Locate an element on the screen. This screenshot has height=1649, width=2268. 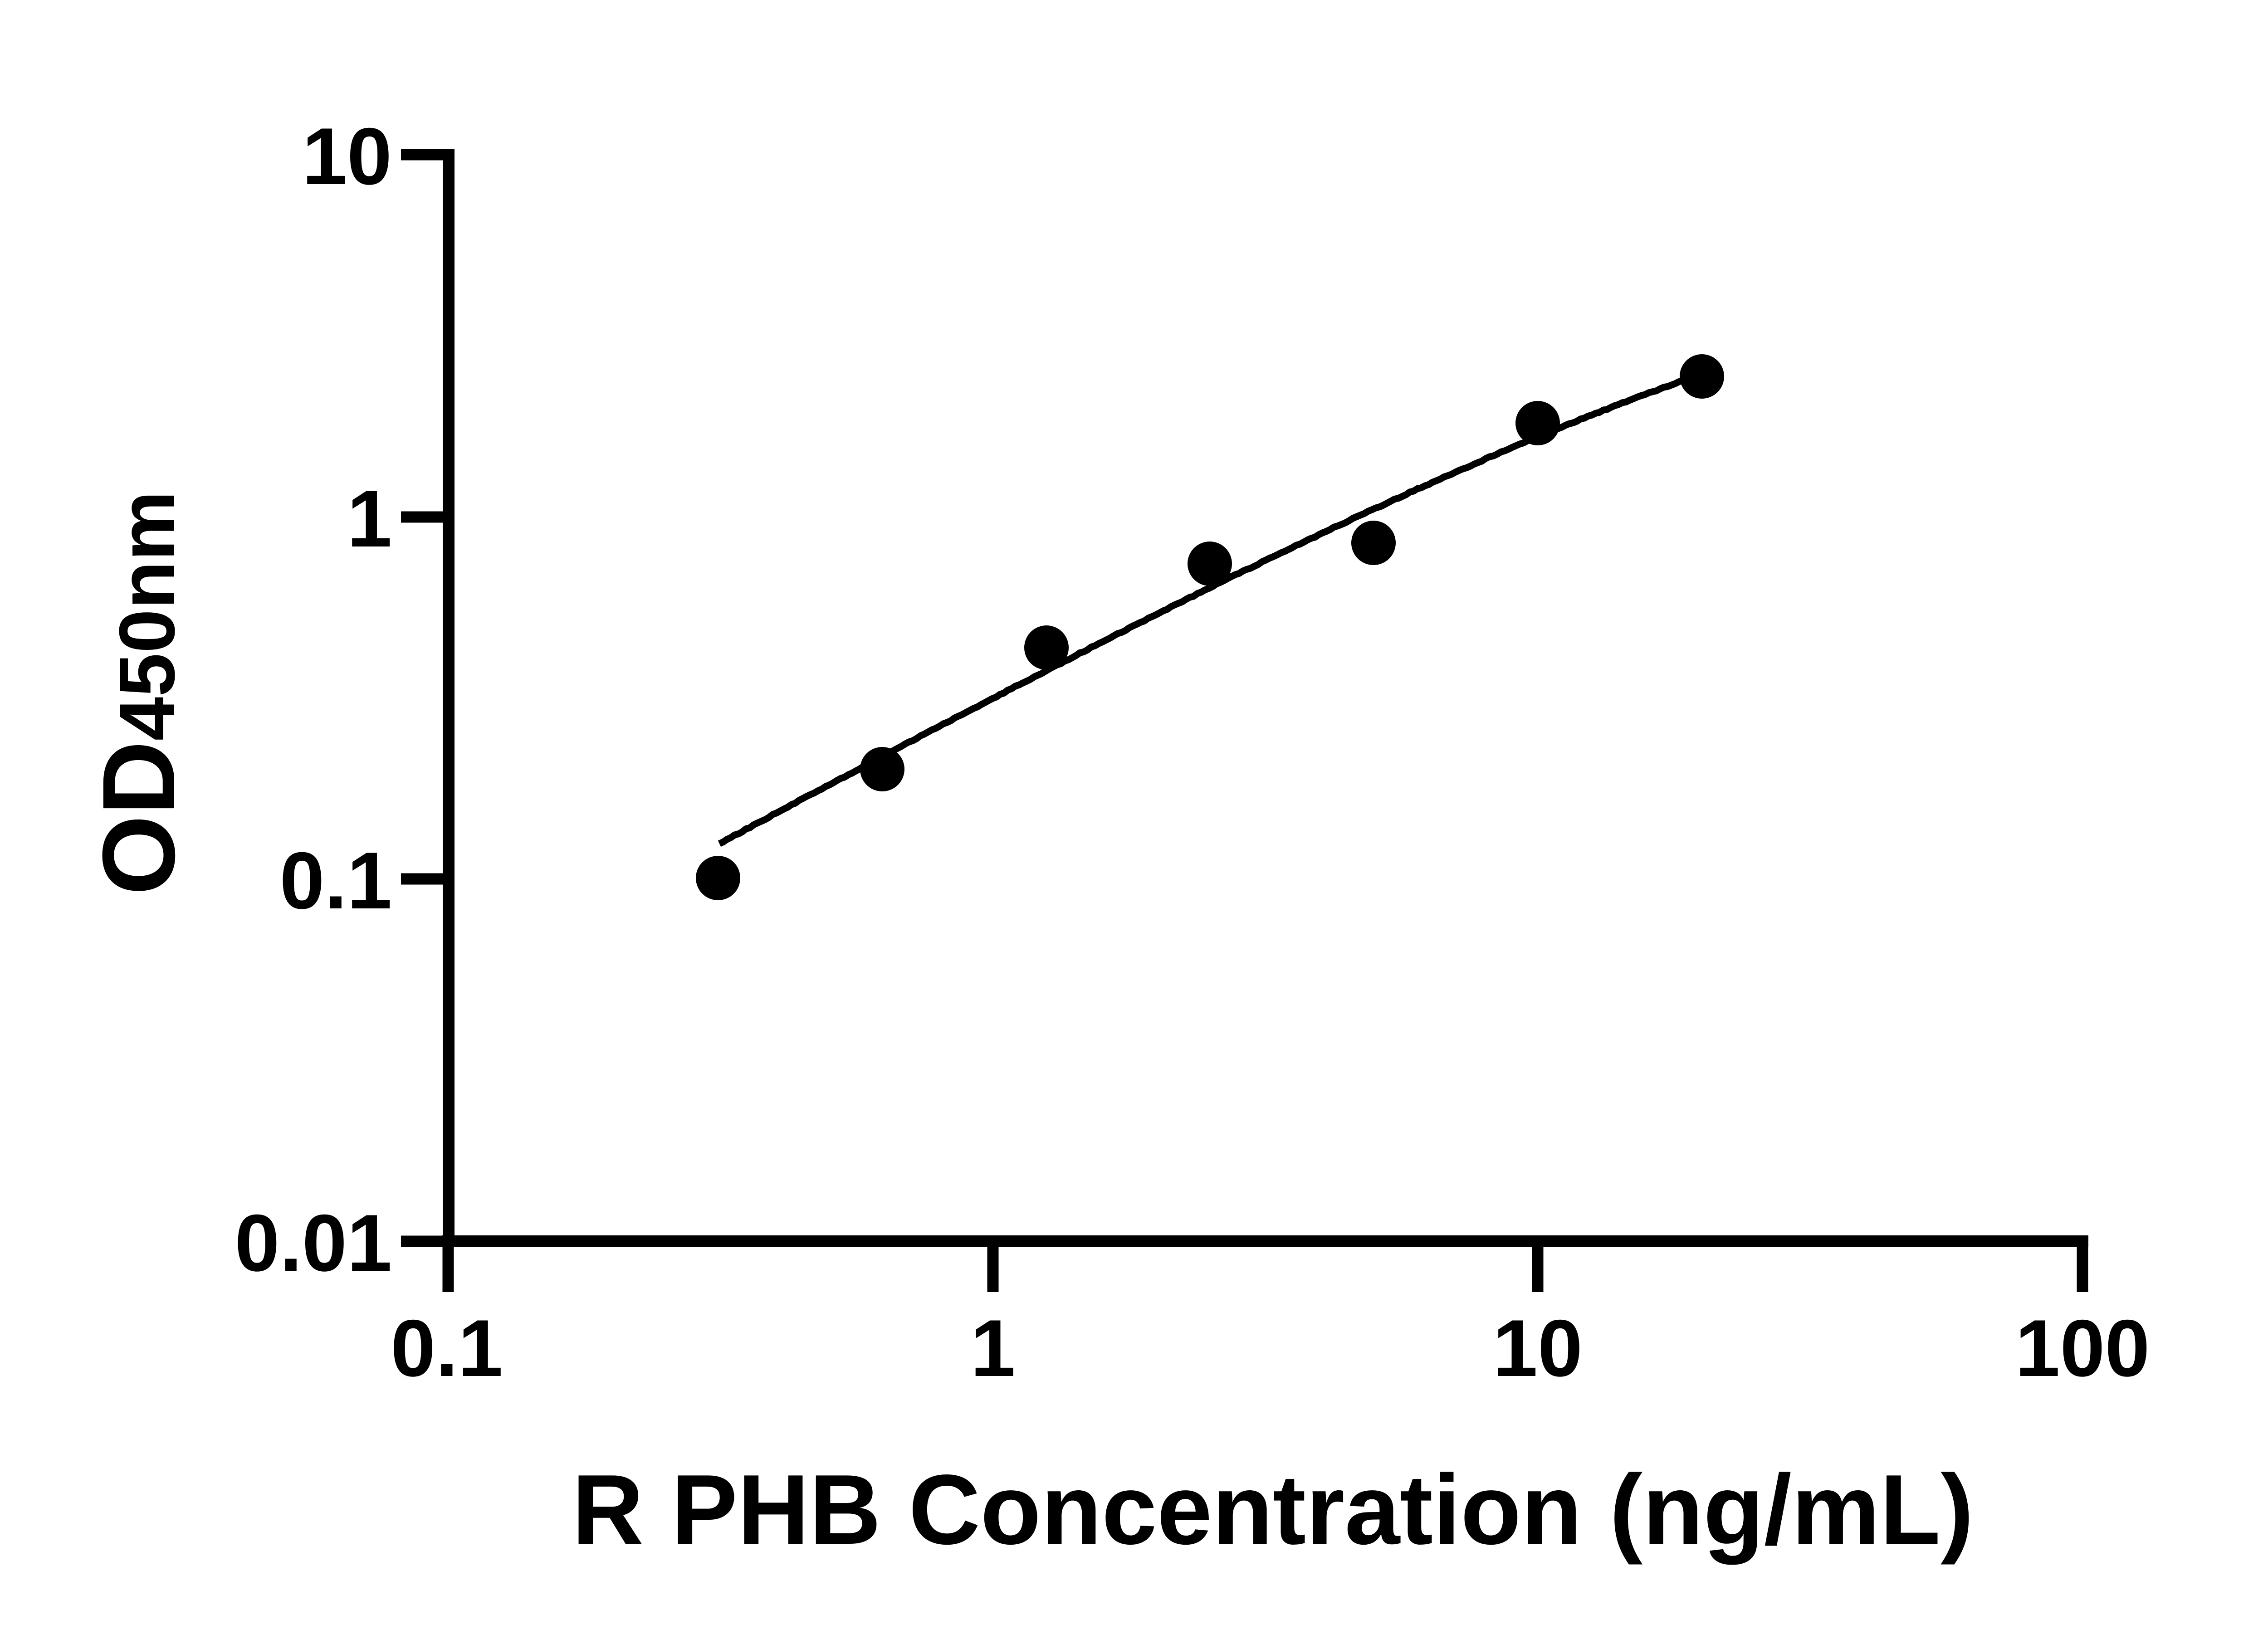
svg-text: 0.01 is located at coordinates (313, 1243).